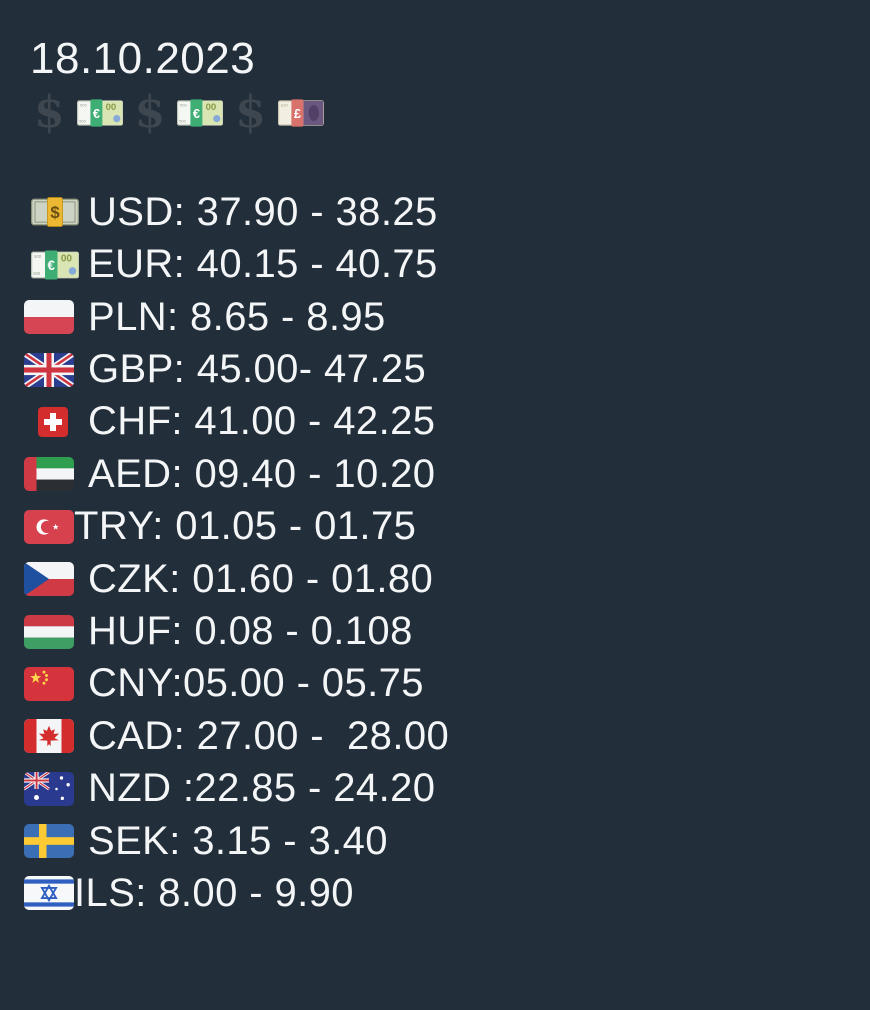  I want to click on dollar-banknote-icon: $, so click(55, 212).